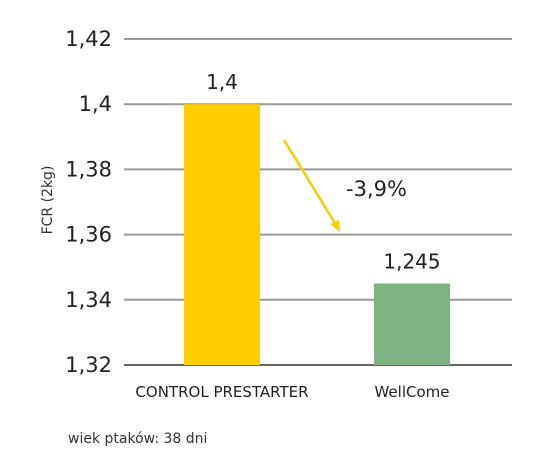  What do you see at coordinates (95, 104) in the screenshot?
I see `y-tick-label: 1,4` at bounding box center [95, 104].